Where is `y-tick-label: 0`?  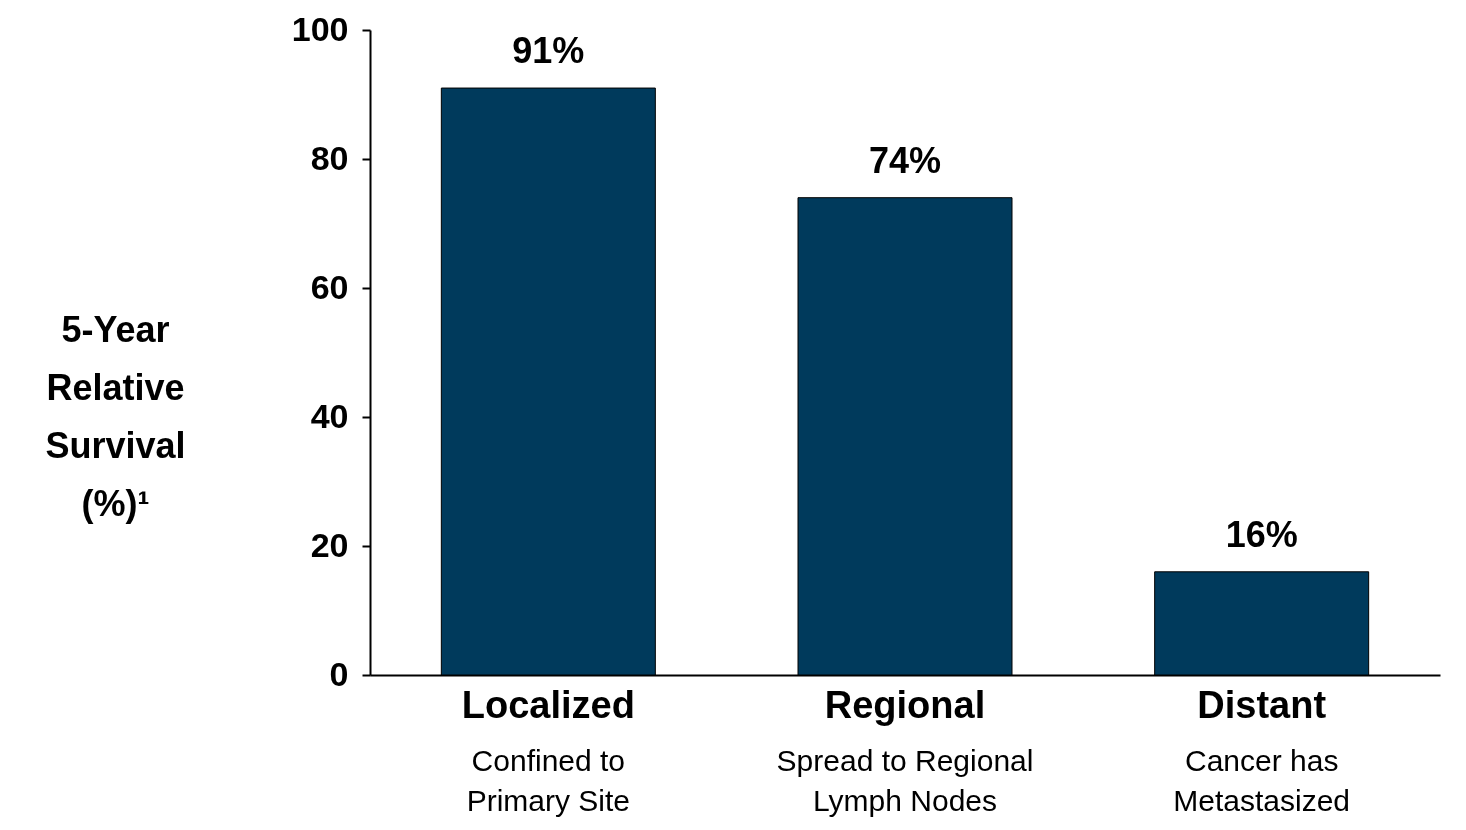 y-tick-label: 0 is located at coordinates (339, 673).